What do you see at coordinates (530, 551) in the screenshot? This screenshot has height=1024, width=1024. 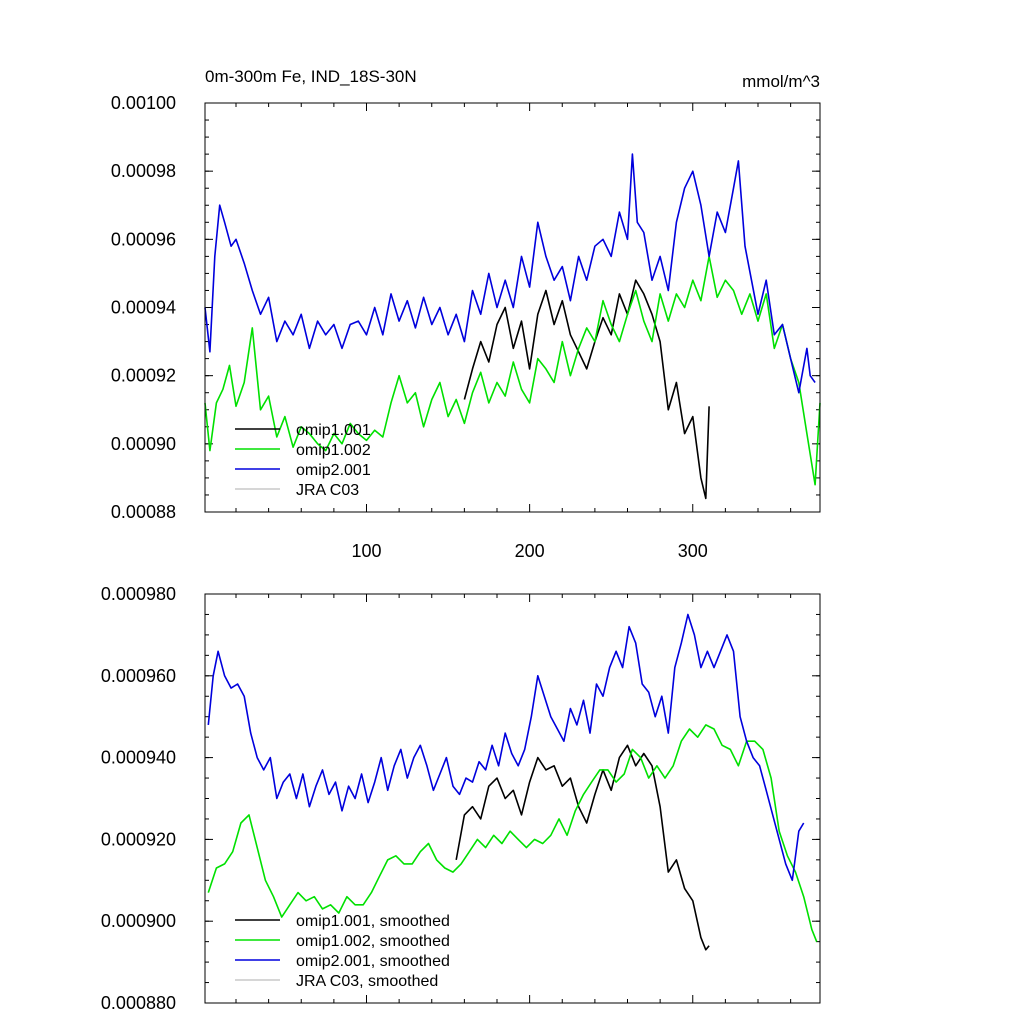 I see `x-tick-label: 200` at bounding box center [530, 551].